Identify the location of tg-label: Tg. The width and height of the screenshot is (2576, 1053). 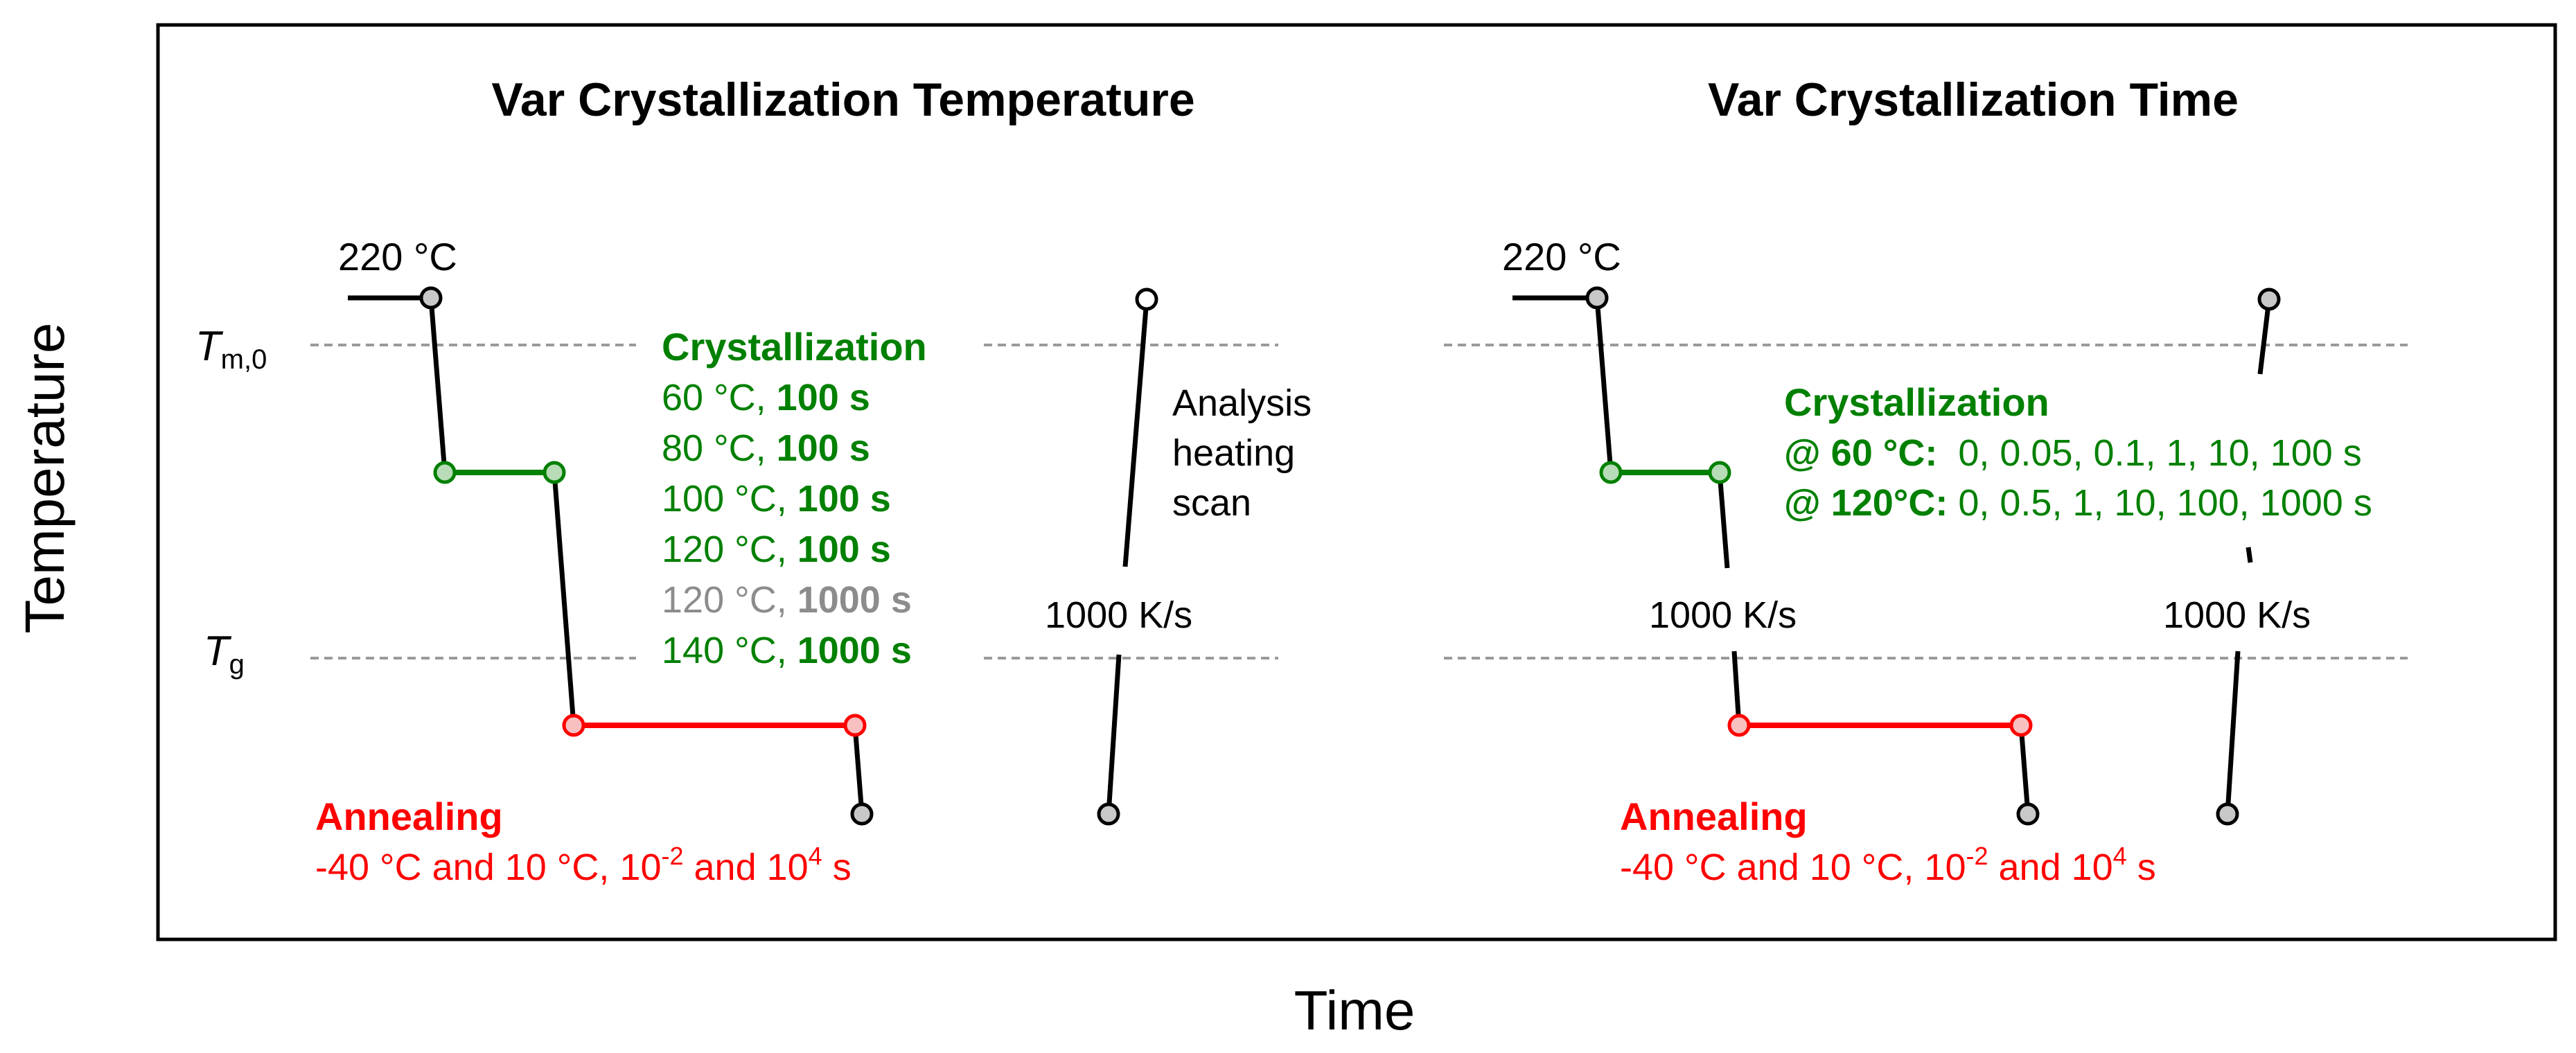
(224, 654).